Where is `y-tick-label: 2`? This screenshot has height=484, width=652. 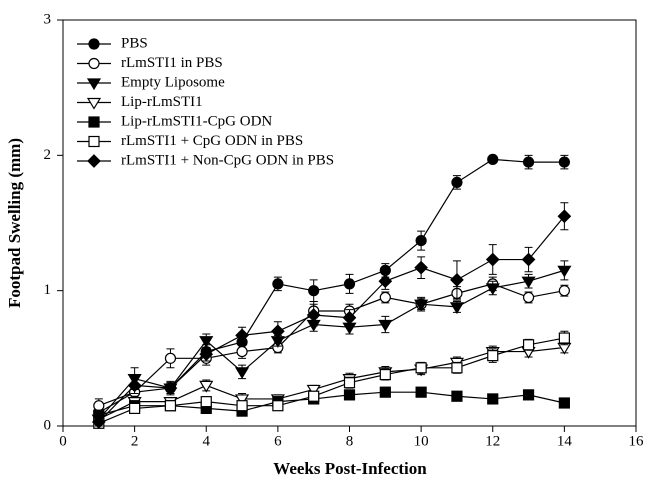
y-tick-label: 2 is located at coordinates (48, 155).